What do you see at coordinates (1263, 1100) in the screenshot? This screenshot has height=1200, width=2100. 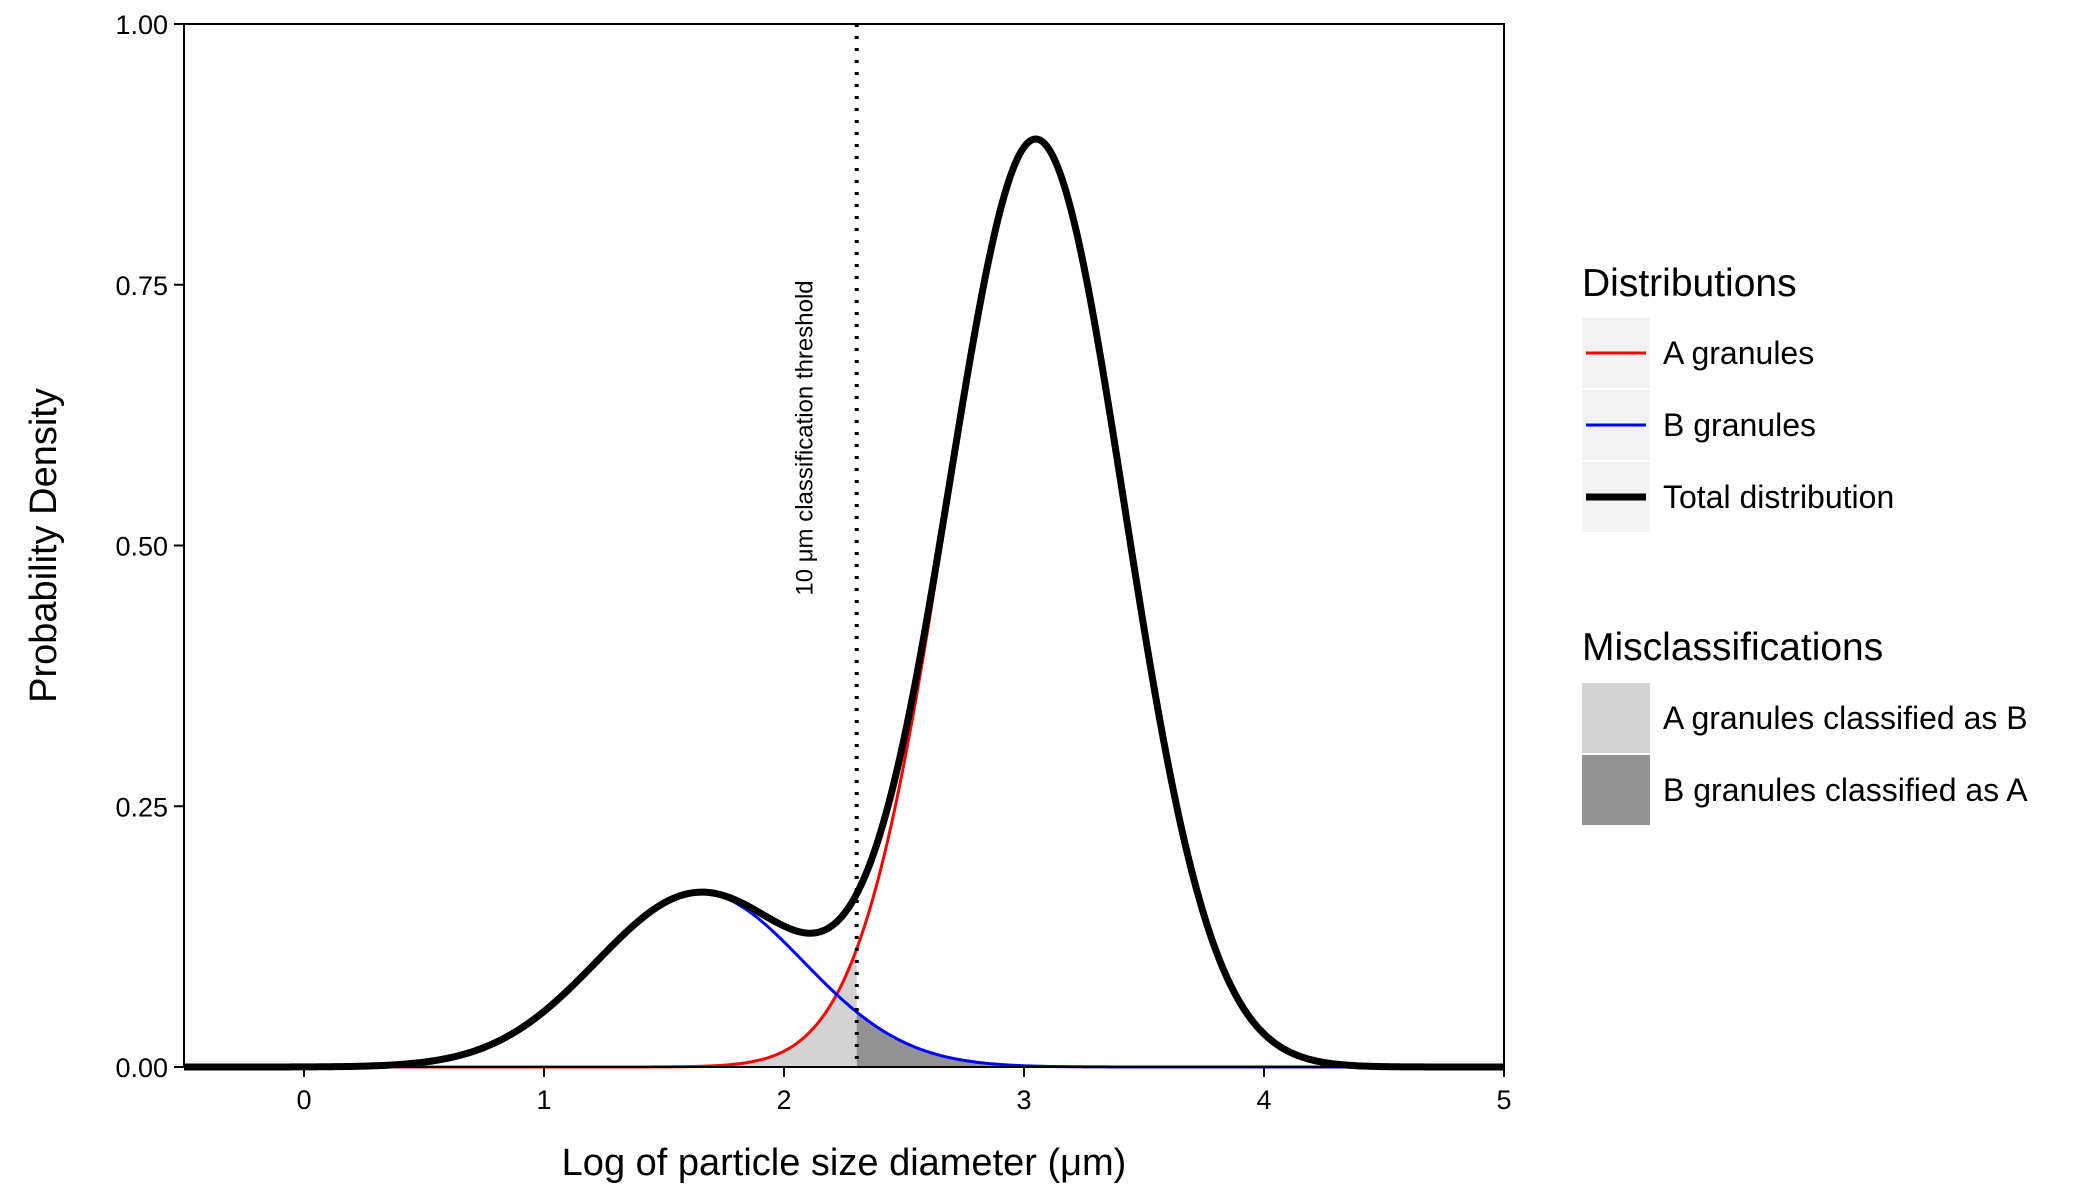 I see `x-tick-label: 4` at bounding box center [1263, 1100].